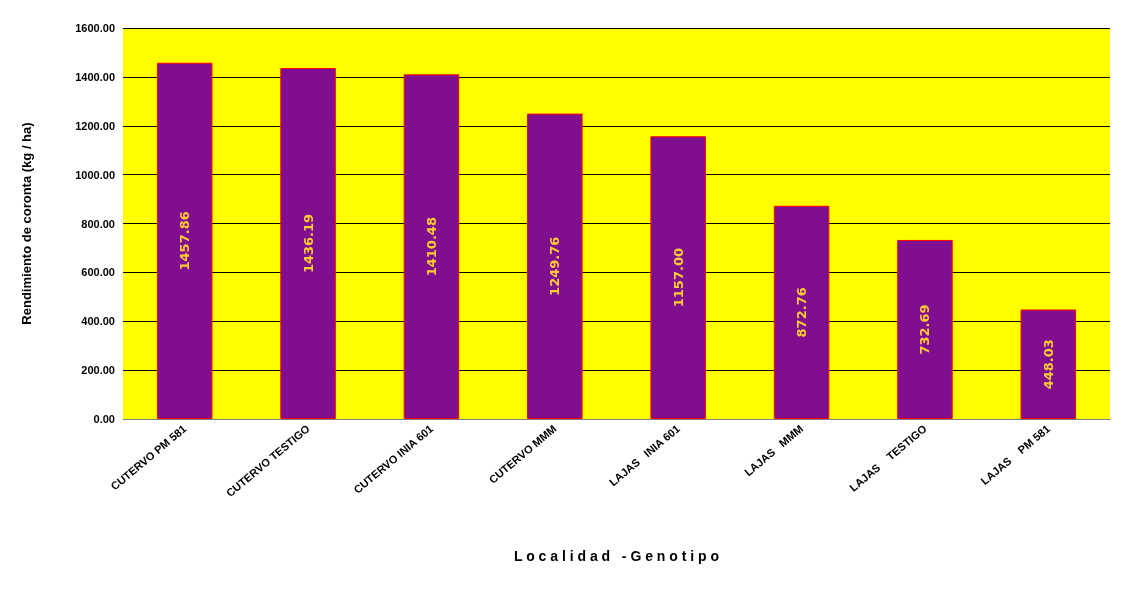 This screenshot has width=1143, height=597. I want to click on y-tick-label: 400.00, so click(98, 321).